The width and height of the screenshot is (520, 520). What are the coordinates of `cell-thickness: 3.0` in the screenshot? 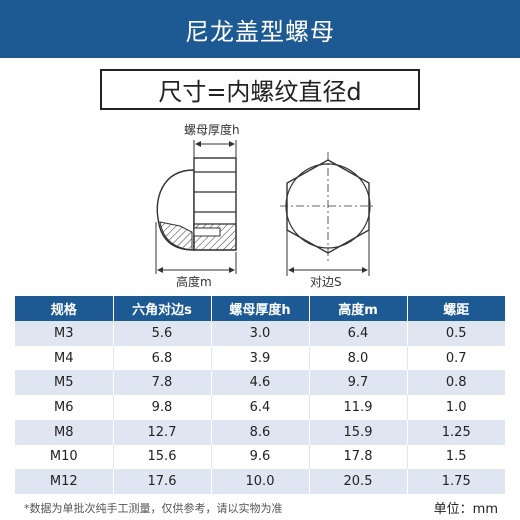 It's located at (259, 333).